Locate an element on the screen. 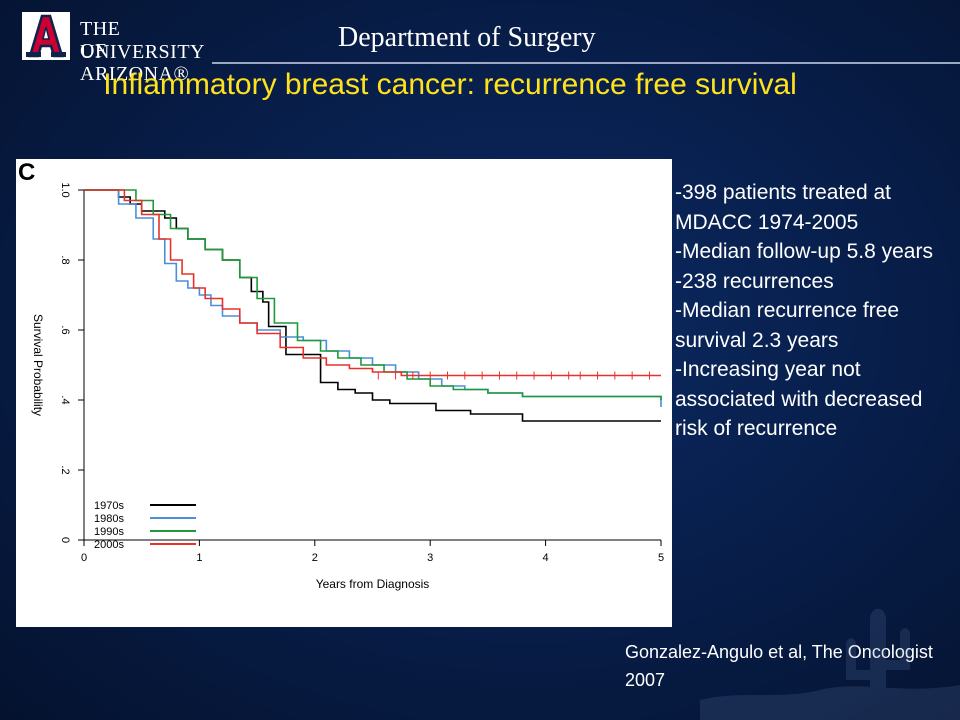  arizona-a-logo-icon is located at coordinates (46, 36).